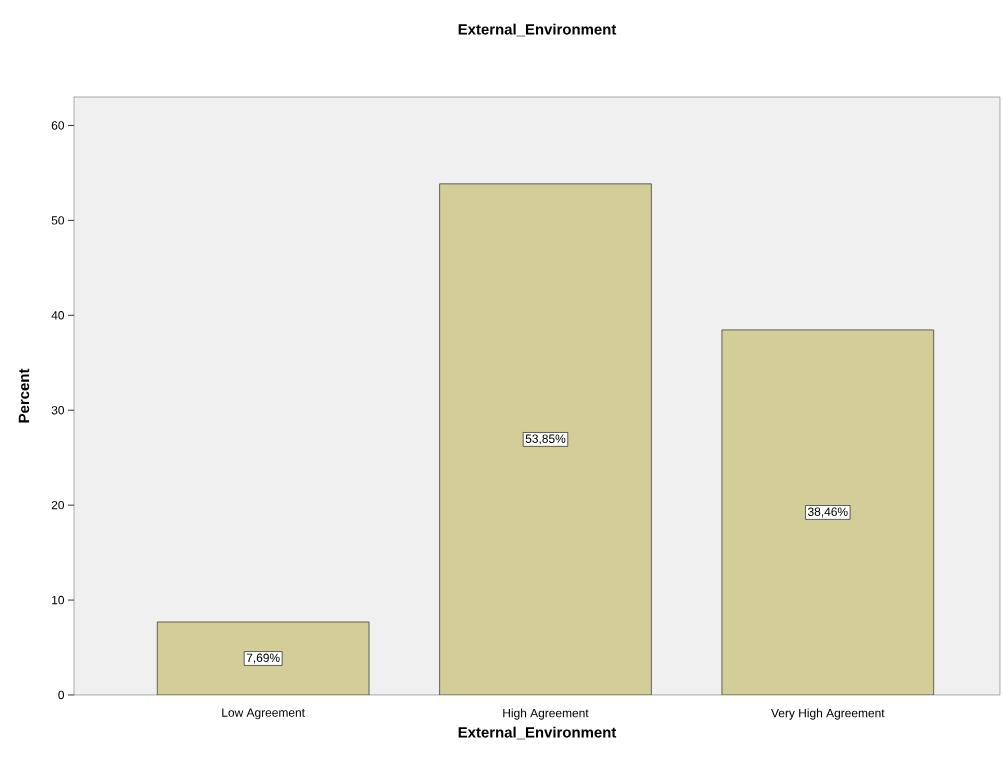 The height and width of the screenshot is (773, 1003). What do you see at coordinates (58, 600) in the screenshot?
I see `y-tick-label: 10` at bounding box center [58, 600].